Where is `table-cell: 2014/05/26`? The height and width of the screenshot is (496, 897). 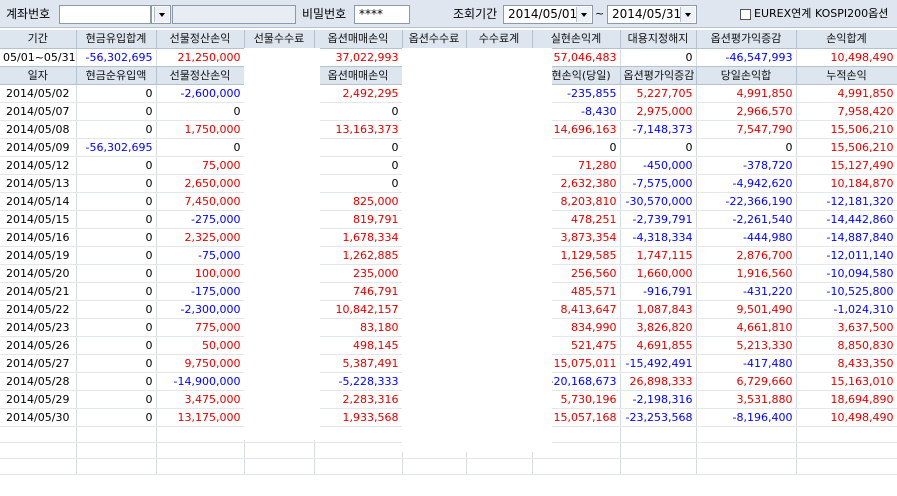
table-cell: 2014/05/26 is located at coordinates (38, 345).